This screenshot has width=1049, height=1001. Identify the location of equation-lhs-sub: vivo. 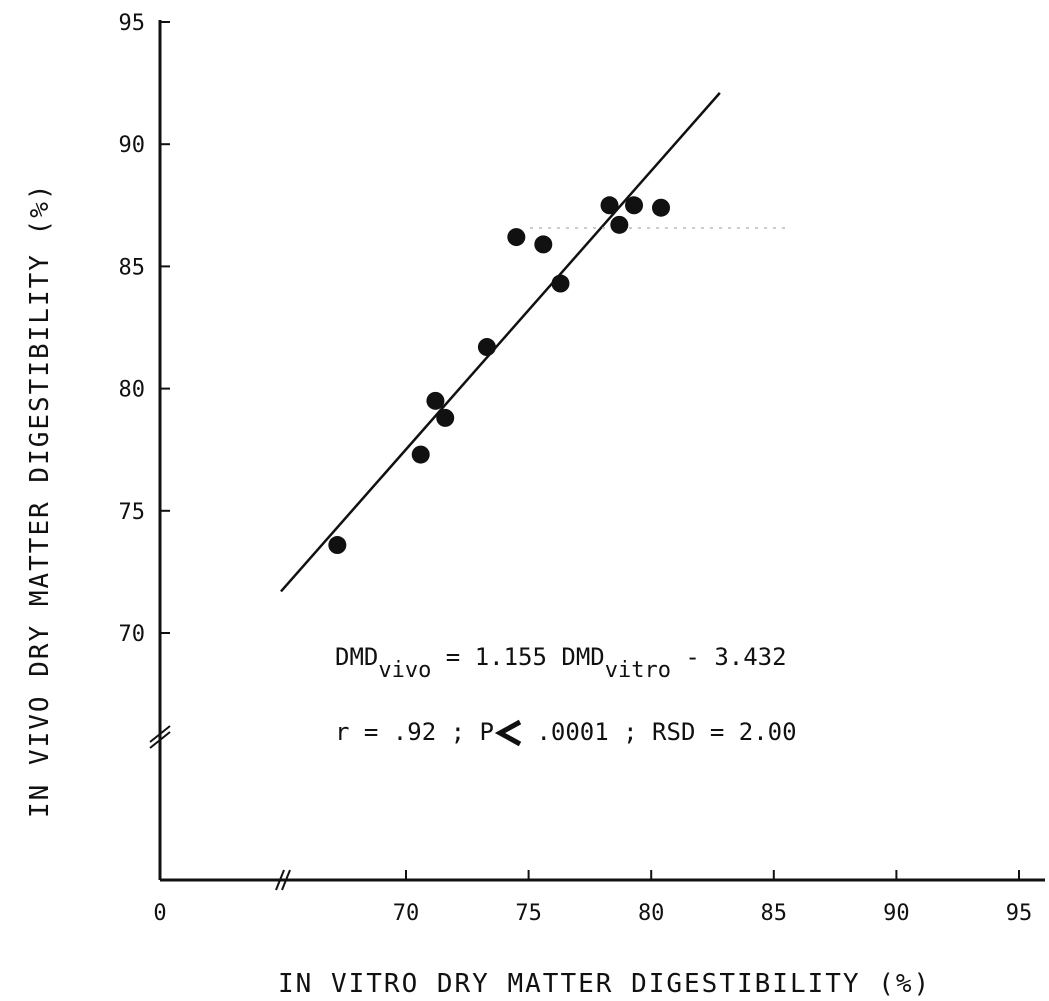
(404, 670).